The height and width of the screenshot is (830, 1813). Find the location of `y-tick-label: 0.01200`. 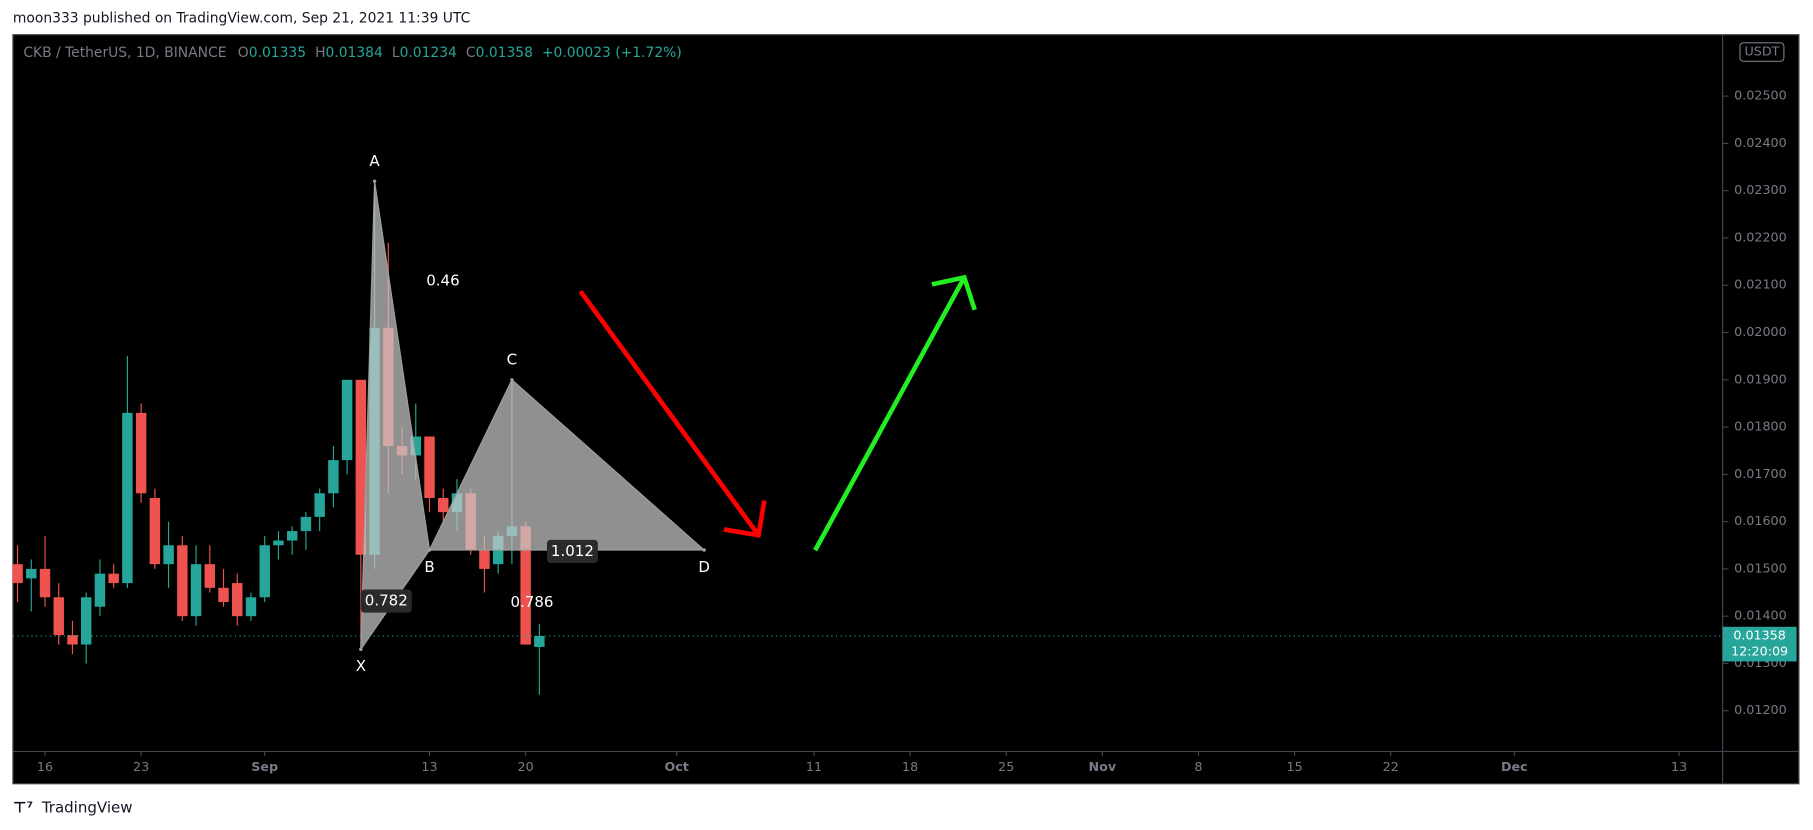

y-tick-label: 0.01200 is located at coordinates (1760, 709).